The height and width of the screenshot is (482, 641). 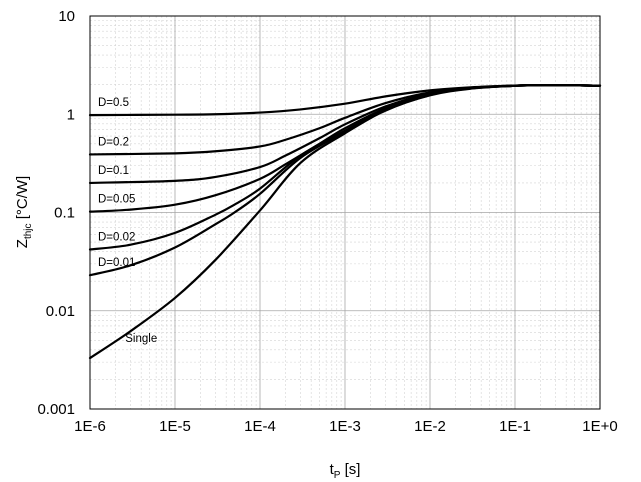 I want to click on x-tick-label: 1E-1, so click(x=515, y=426).